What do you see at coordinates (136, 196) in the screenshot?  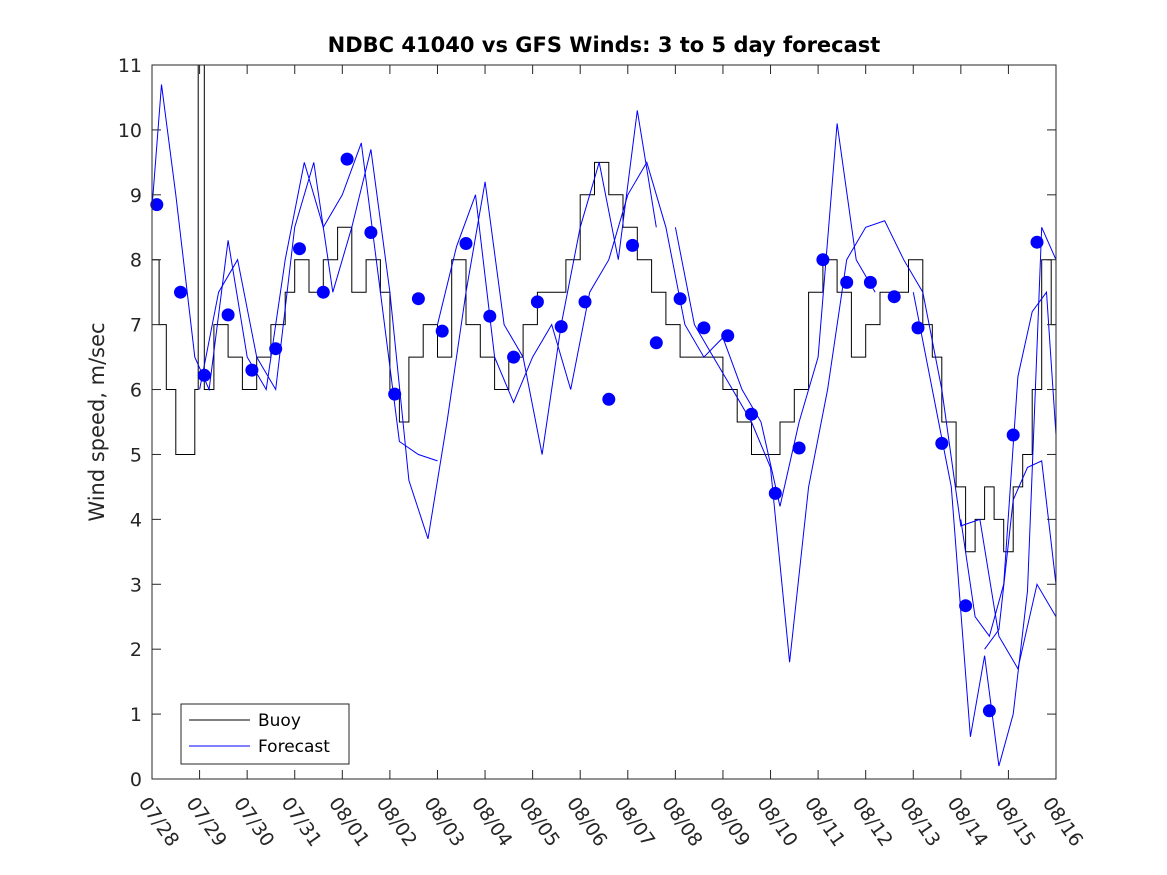 I see `y-tick-label: 9` at bounding box center [136, 196].